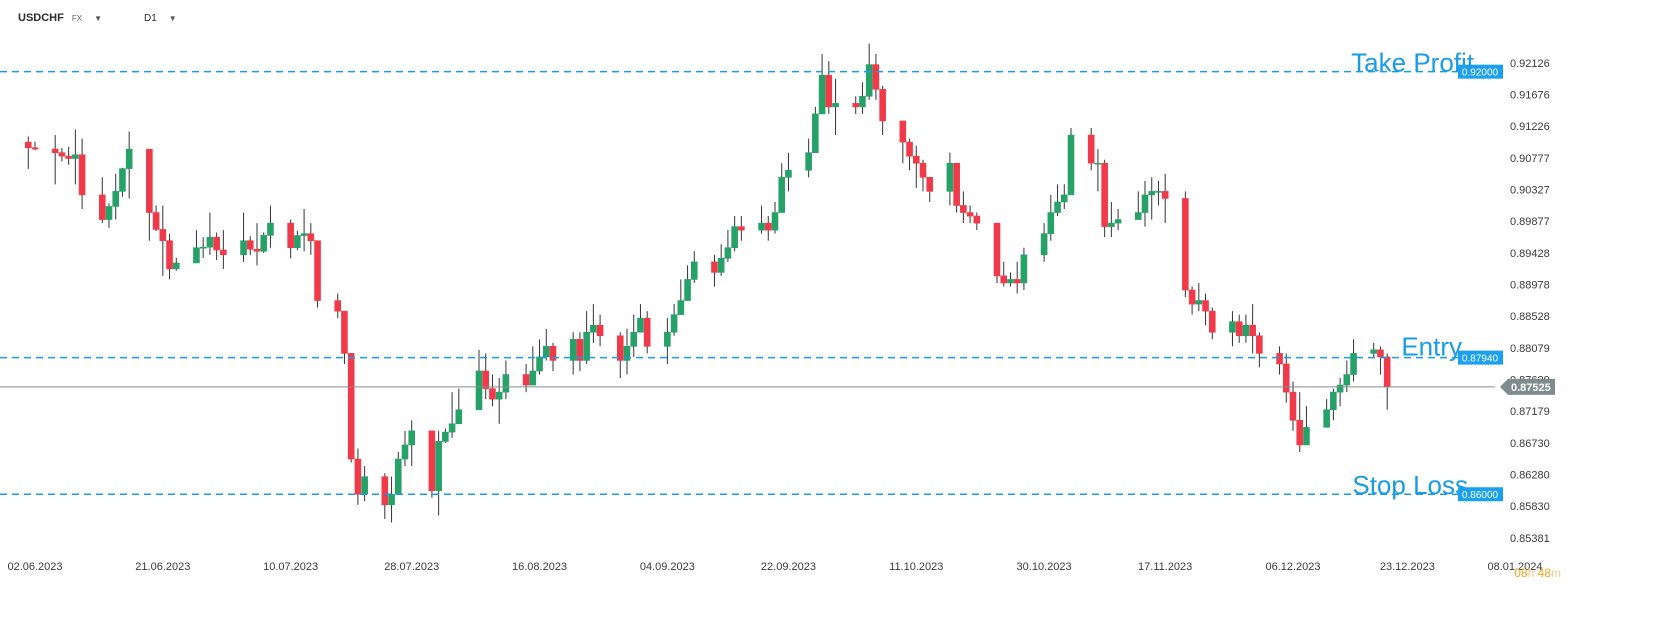  What do you see at coordinates (1044, 567) in the screenshot?
I see `x-tick-label: 30.10.2023` at bounding box center [1044, 567].